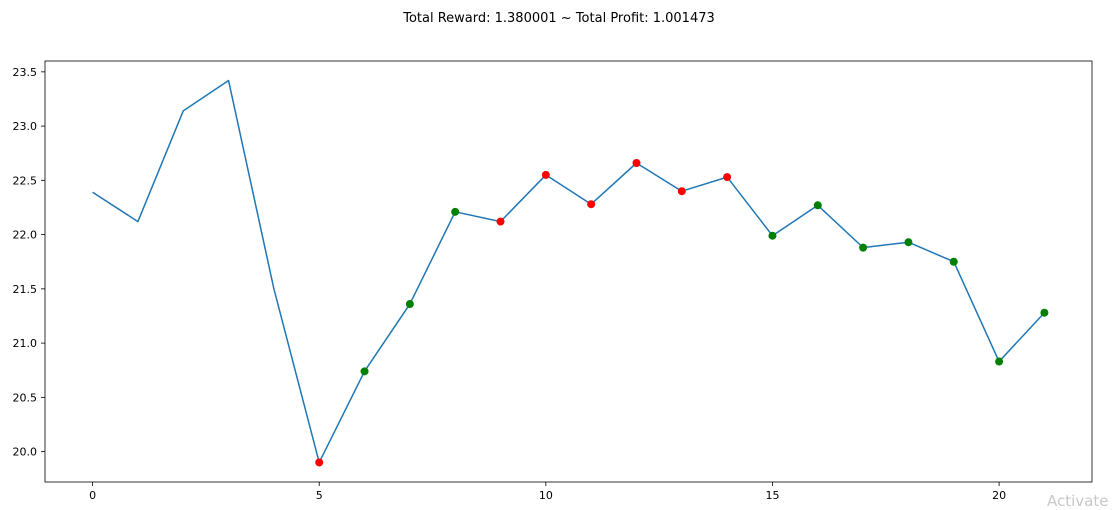 Image resolution: width=1119 pixels, height=510 pixels. Describe the element at coordinates (25, 343) in the screenshot. I see `y-tick-label: 21.0` at that location.